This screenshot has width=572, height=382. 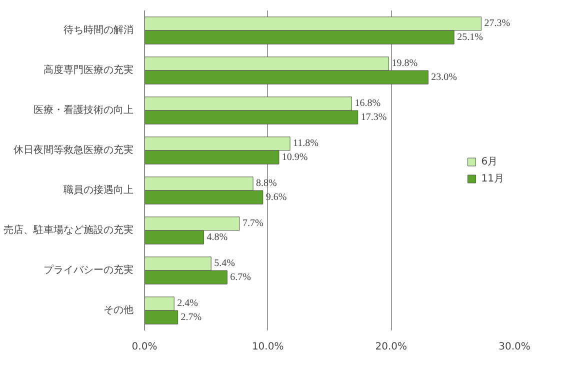 What do you see at coordinates (305, 144) in the screenshot?
I see `data-label: 11.8%` at bounding box center [305, 144].